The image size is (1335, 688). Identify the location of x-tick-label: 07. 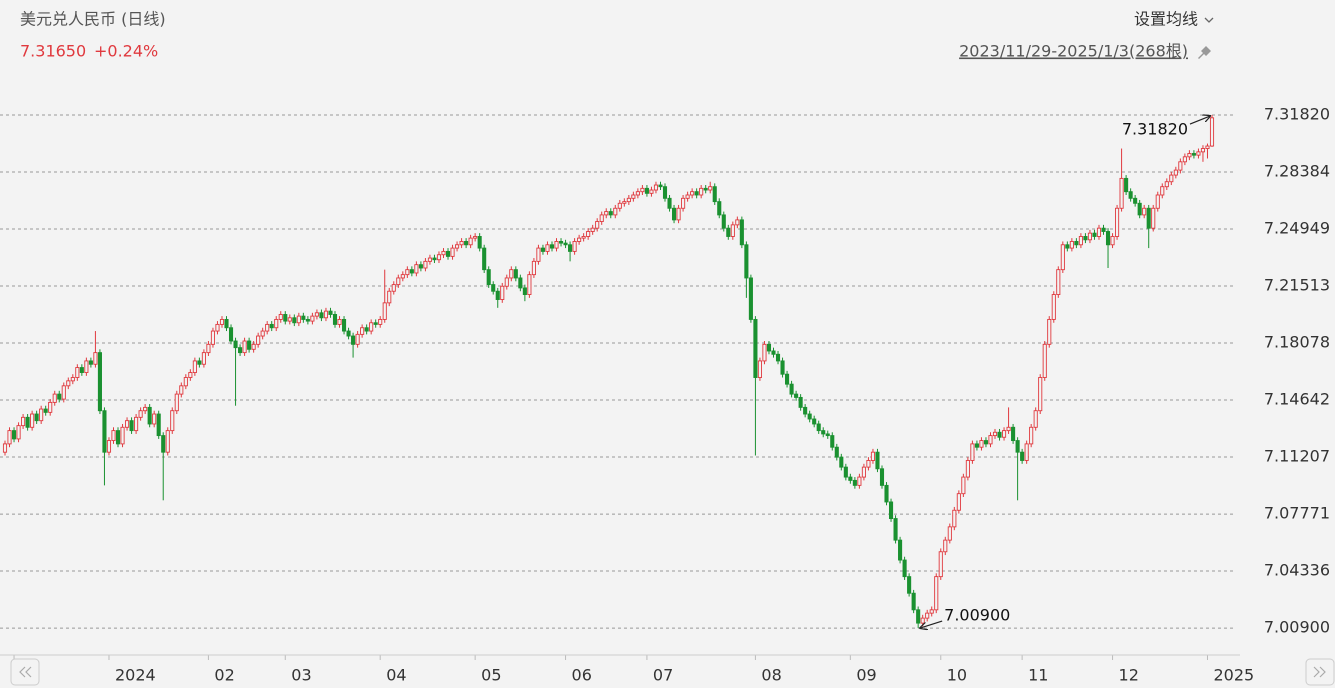
(663, 675).